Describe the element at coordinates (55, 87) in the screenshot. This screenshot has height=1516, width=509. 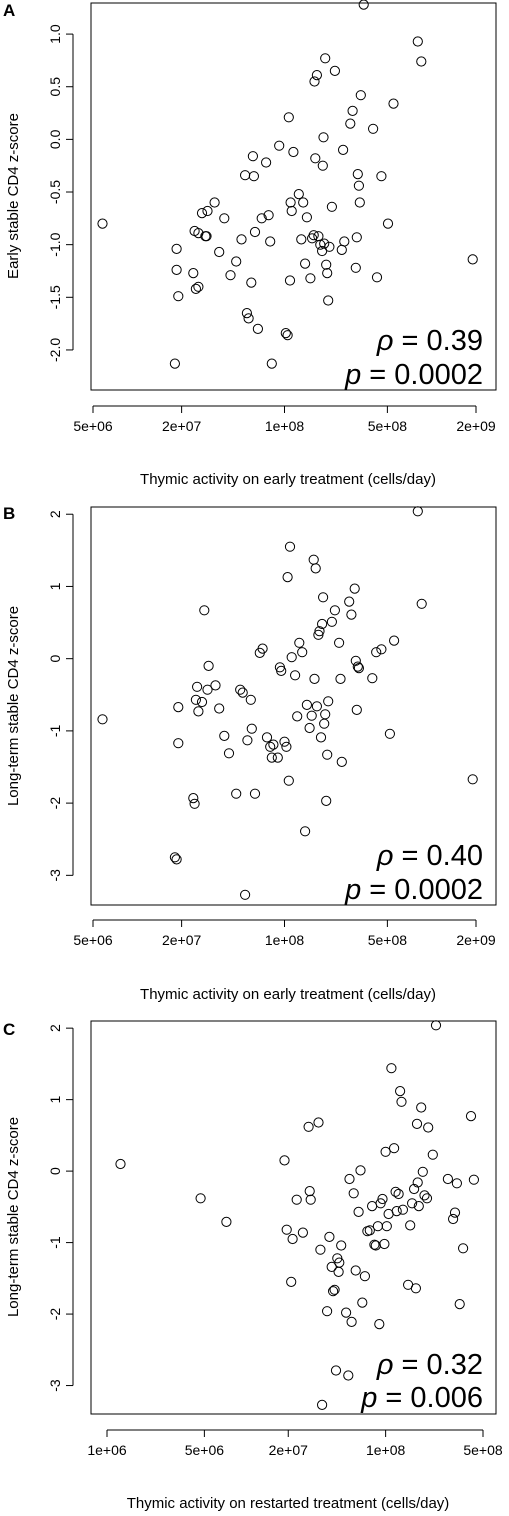
I see `y-tick-label: 0.5` at that location.